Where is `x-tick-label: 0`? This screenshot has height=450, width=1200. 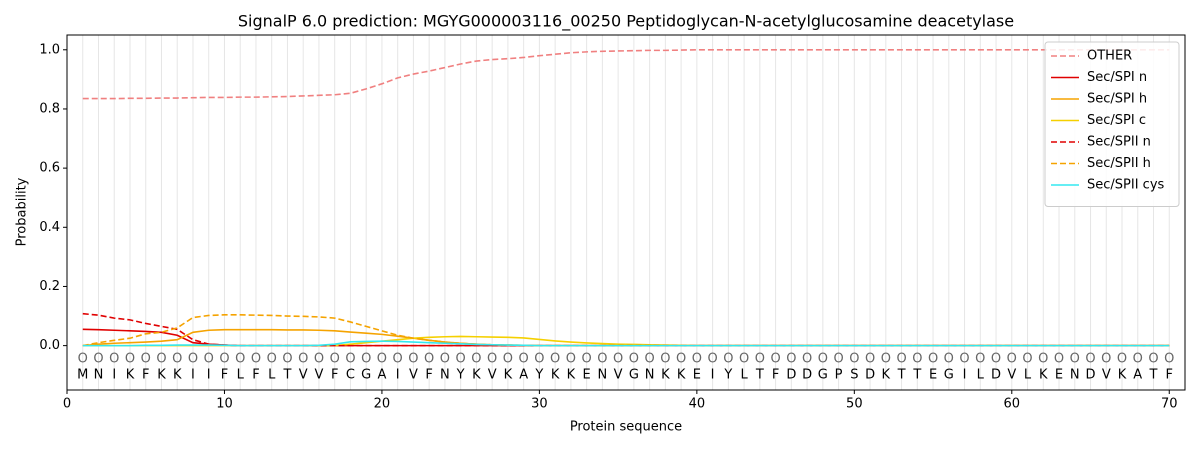 x-tick-label: 0 is located at coordinates (67, 404).